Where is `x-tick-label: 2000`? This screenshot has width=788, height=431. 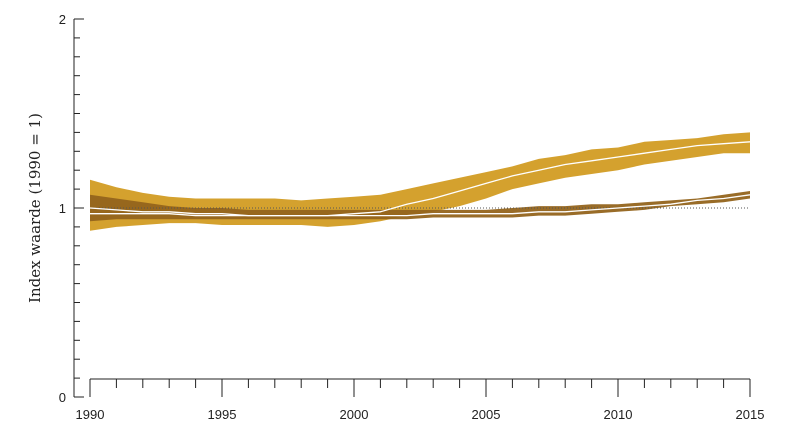 x-tick-label: 2000 is located at coordinates (354, 414).